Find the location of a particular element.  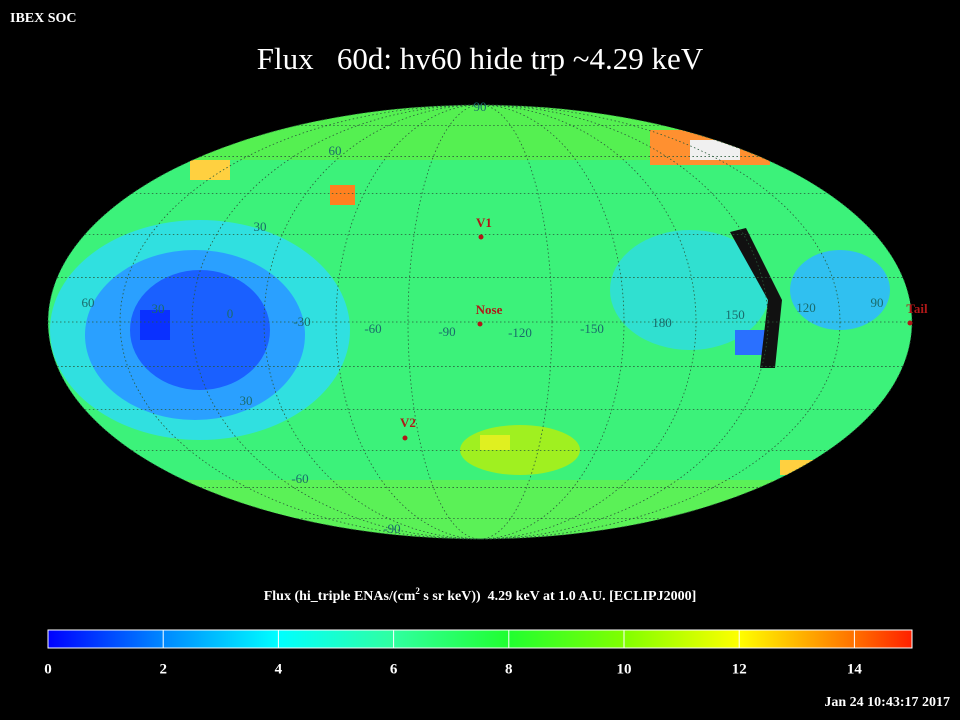

colorbar-tick-label: 6 is located at coordinates (394, 669).